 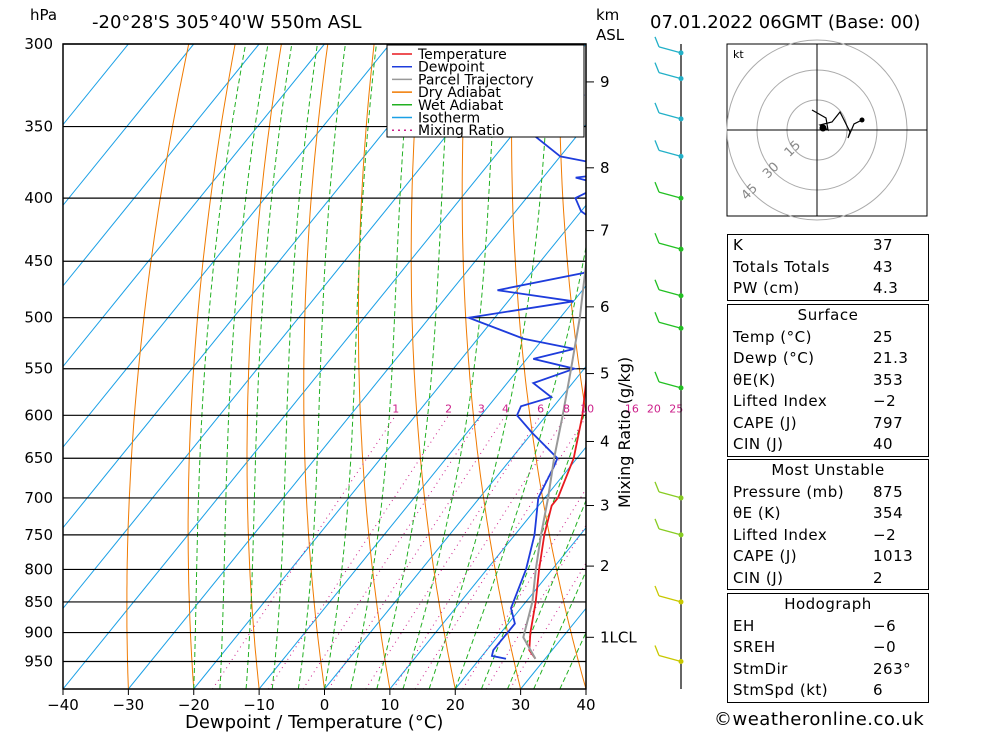 I want to click on x-tick-label: 0, so click(x=325, y=705).